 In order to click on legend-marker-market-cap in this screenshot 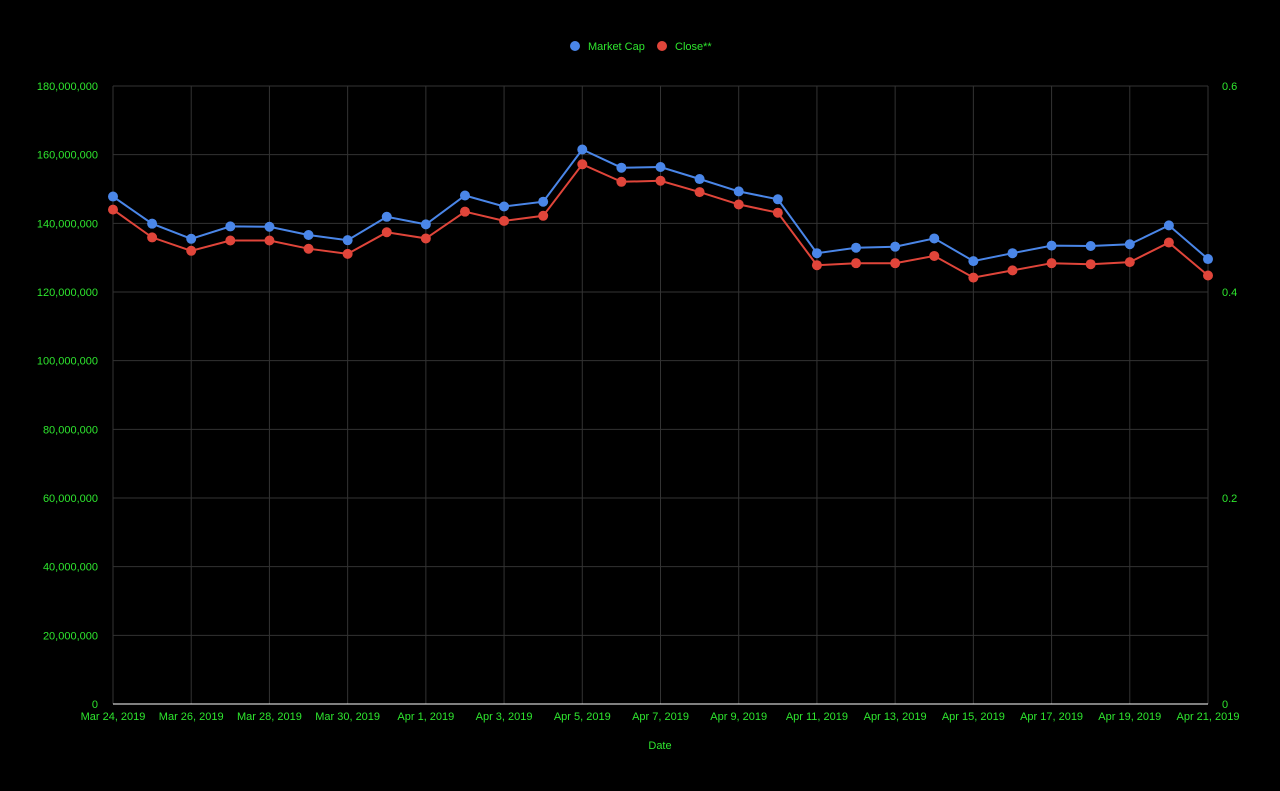, I will do `click(575, 46)`.